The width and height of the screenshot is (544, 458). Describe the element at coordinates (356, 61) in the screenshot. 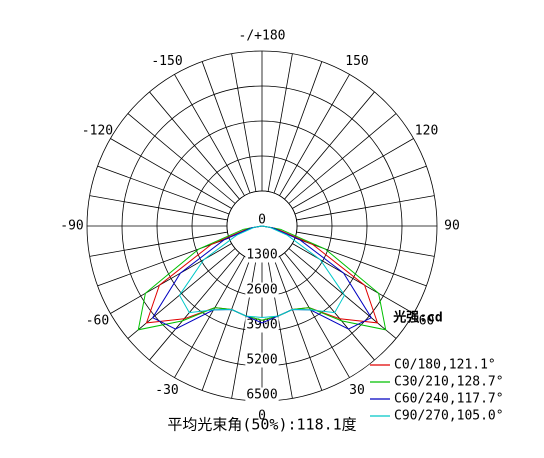

I see `angle-tick-label: 150` at that location.